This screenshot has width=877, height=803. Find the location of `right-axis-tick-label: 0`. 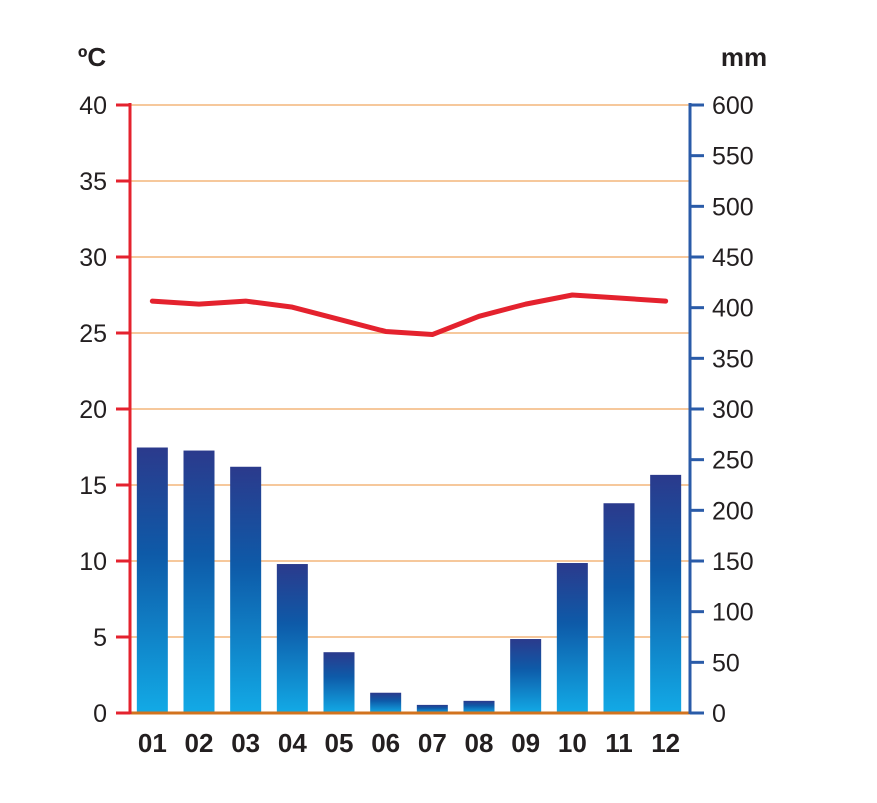

right-axis-tick-label: 0 is located at coordinates (719, 714).